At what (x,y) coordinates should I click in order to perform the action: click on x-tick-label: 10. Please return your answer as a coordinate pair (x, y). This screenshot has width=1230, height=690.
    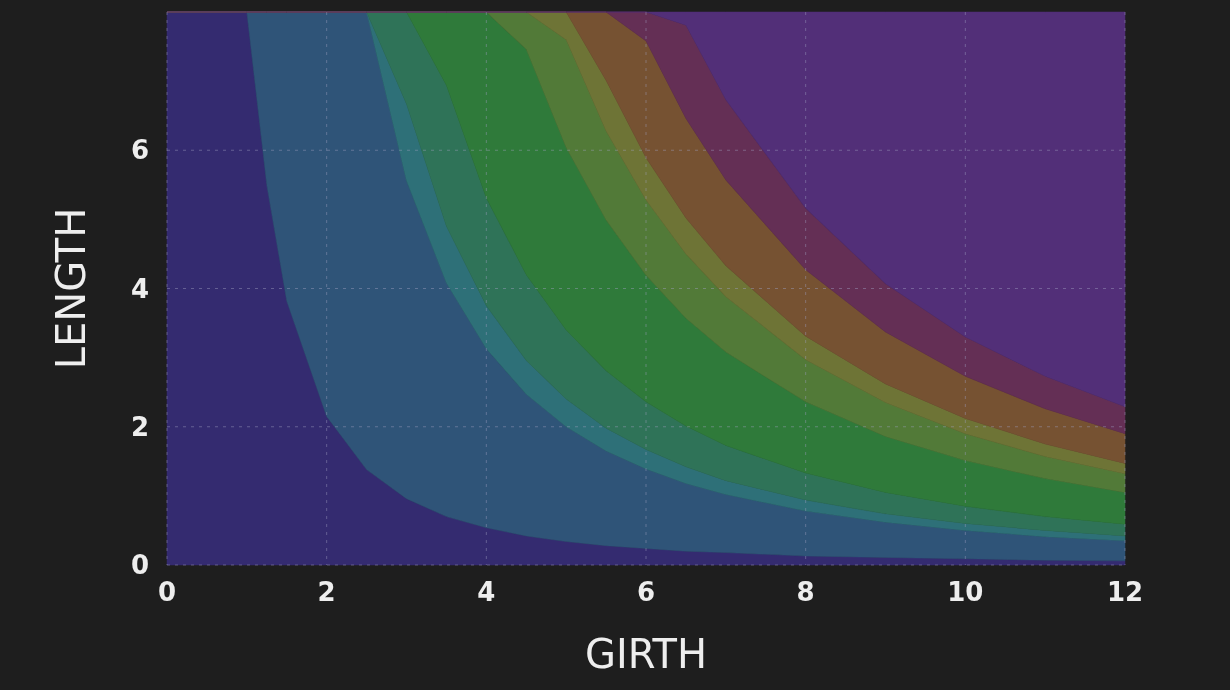
    Looking at the image, I should click on (965, 592).